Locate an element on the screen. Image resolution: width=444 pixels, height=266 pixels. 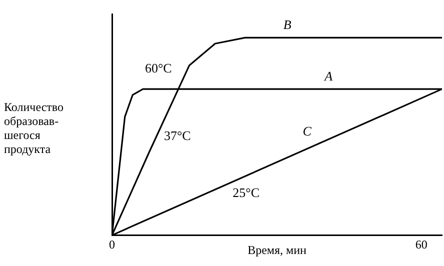
annotation: 37°C is located at coordinates (177, 135).